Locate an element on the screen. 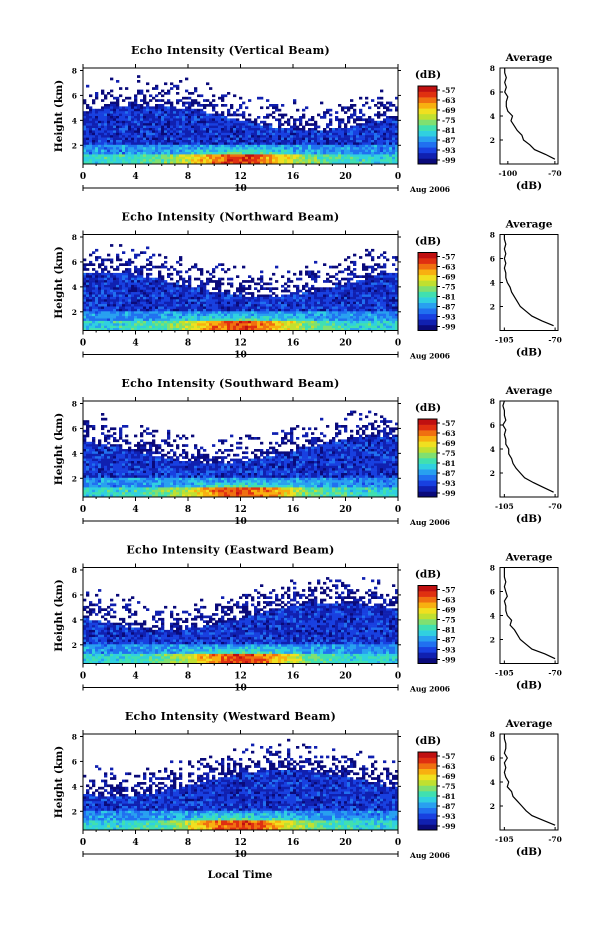 Image resolution: width=615 pixels, height=929 pixels. x-tick-label: 0 is located at coordinates (398, 344).